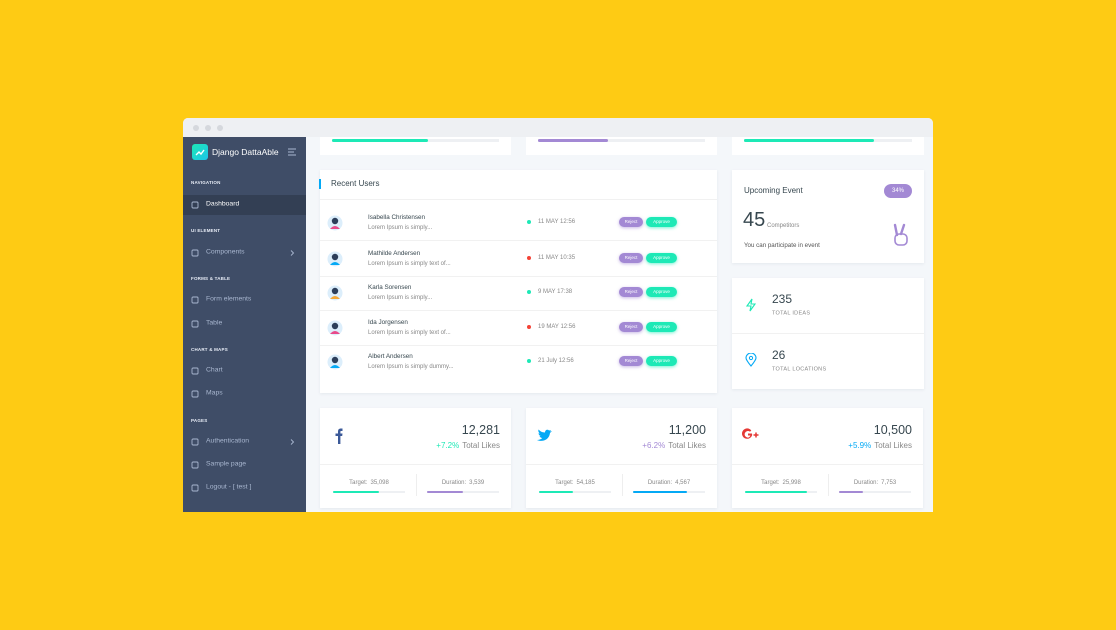 The height and width of the screenshot is (630, 1116). I want to click on nav-item: Logout - [ test ], so click(229, 487).